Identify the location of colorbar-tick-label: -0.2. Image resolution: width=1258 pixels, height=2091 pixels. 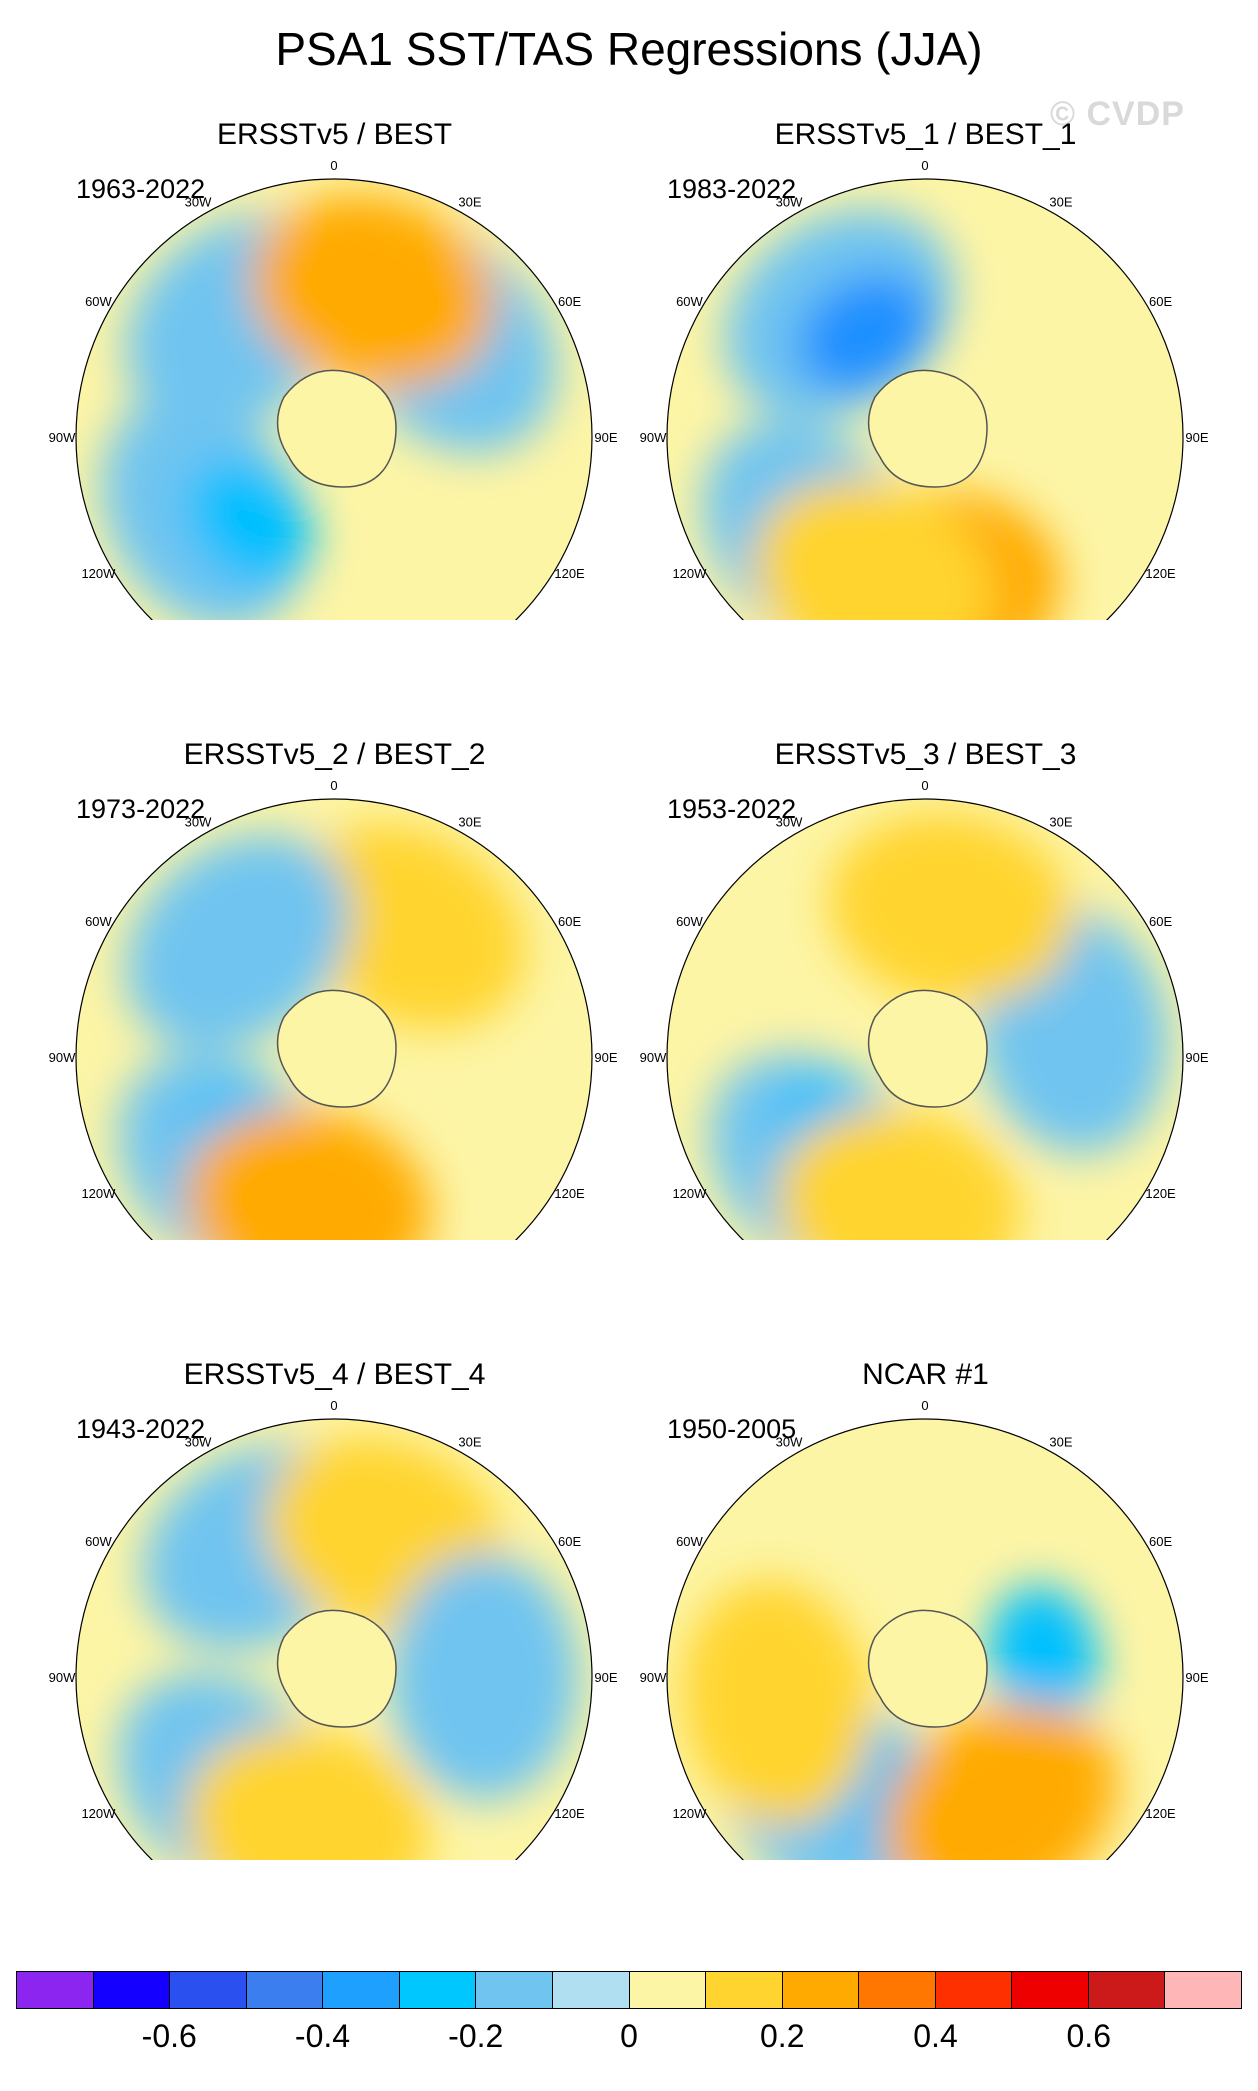
(476, 2036).